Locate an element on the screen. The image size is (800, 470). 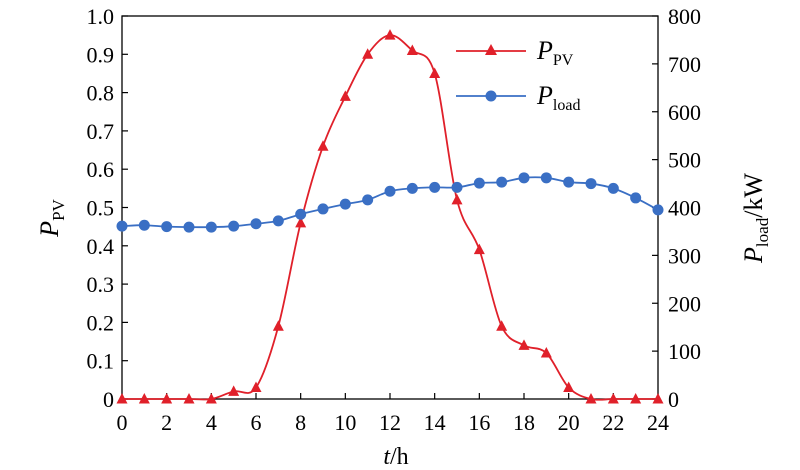
right-tick-label: 400 is located at coordinates (684, 208).